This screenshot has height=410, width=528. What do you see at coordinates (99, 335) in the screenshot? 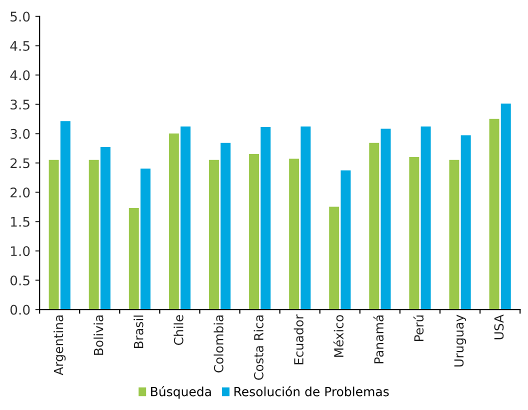
I see `x-tick-label: Bolivia` at bounding box center [99, 335].